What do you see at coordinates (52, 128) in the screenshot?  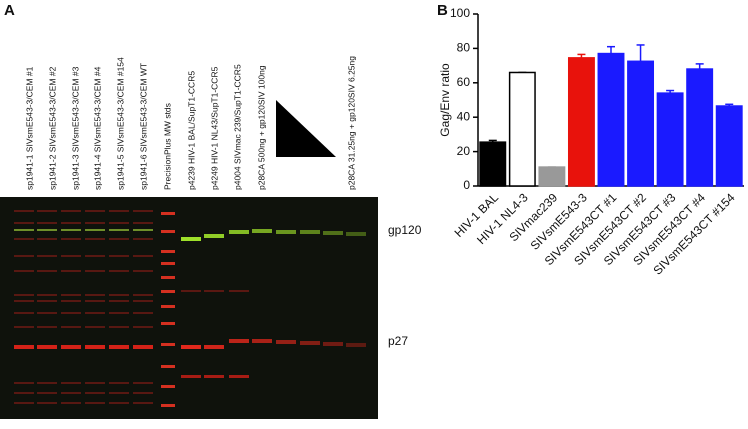 I see `lane-label: sp1941-2 SIVsmE543-3/CEM #2` at bounding box center [52, 128].